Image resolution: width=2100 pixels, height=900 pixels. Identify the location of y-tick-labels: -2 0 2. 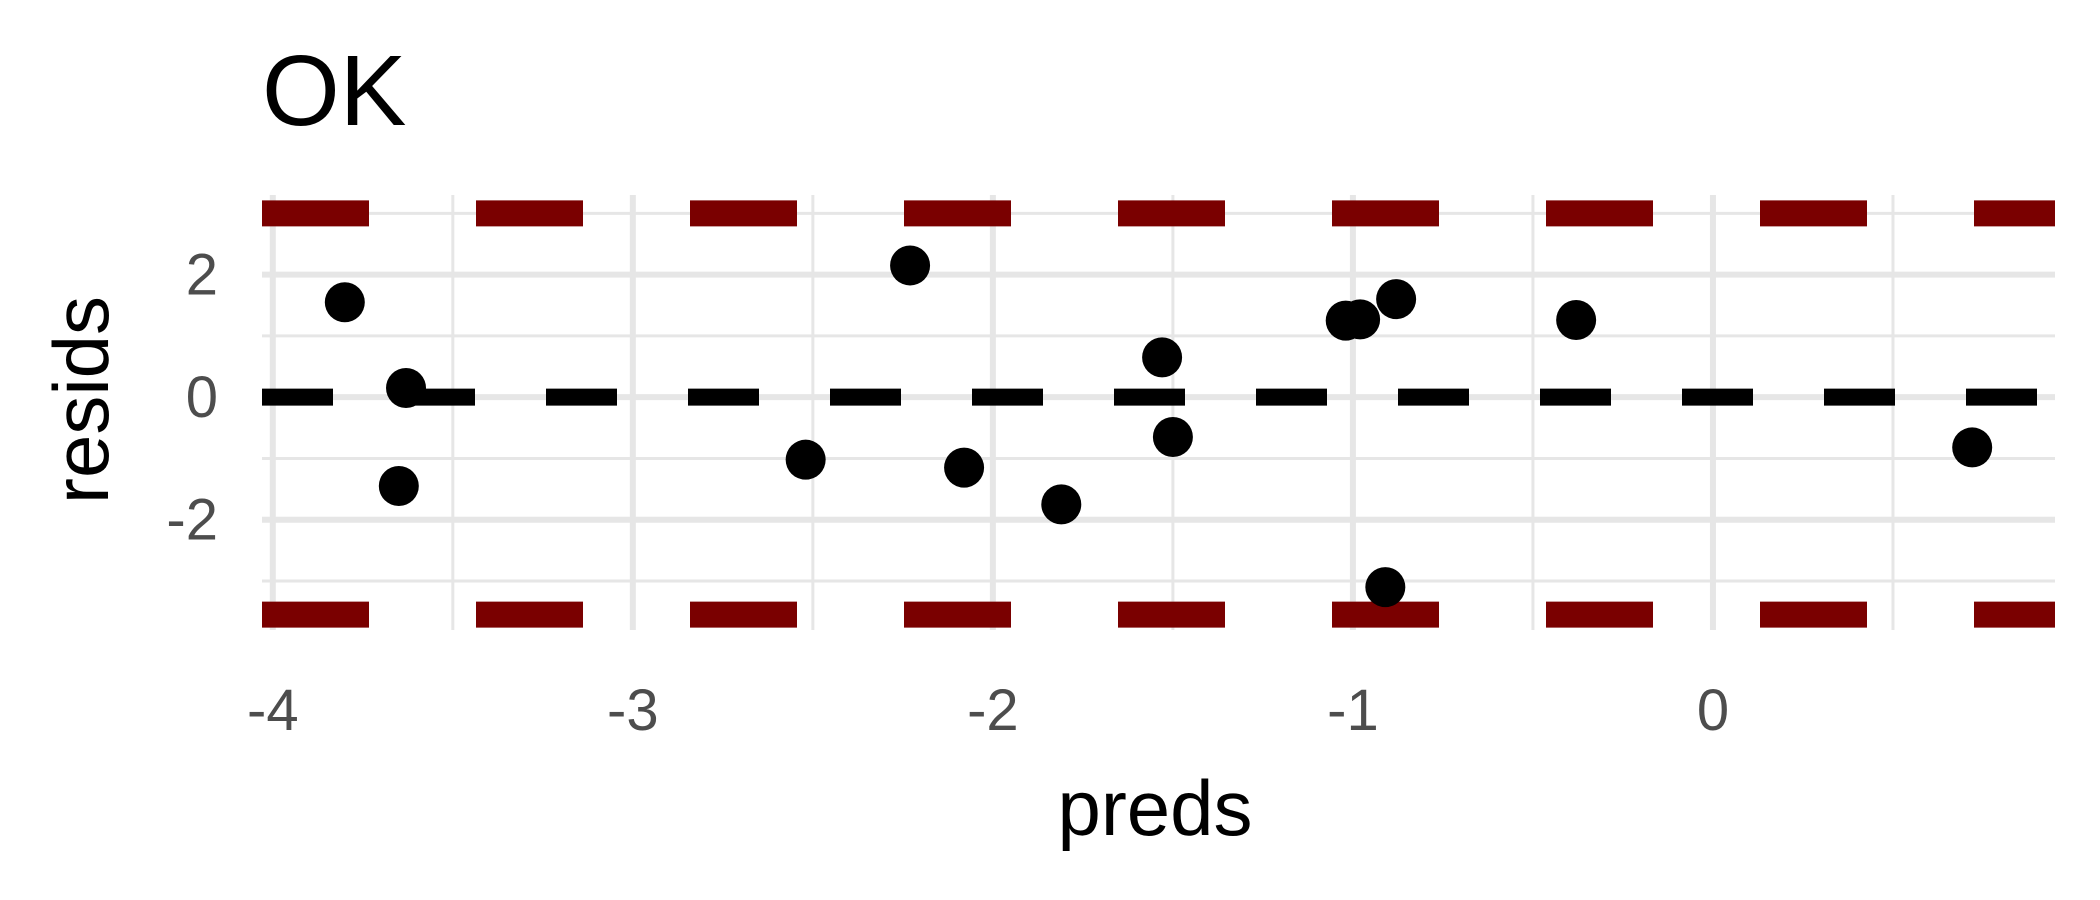
(192, 398).